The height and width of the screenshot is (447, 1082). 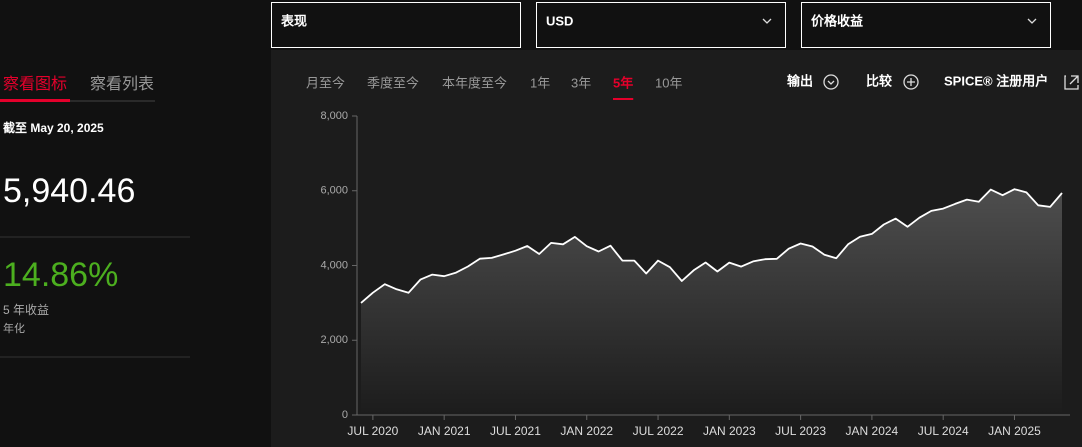 I want to click on return-label: 5 年收益, so click(x=26, y=310).